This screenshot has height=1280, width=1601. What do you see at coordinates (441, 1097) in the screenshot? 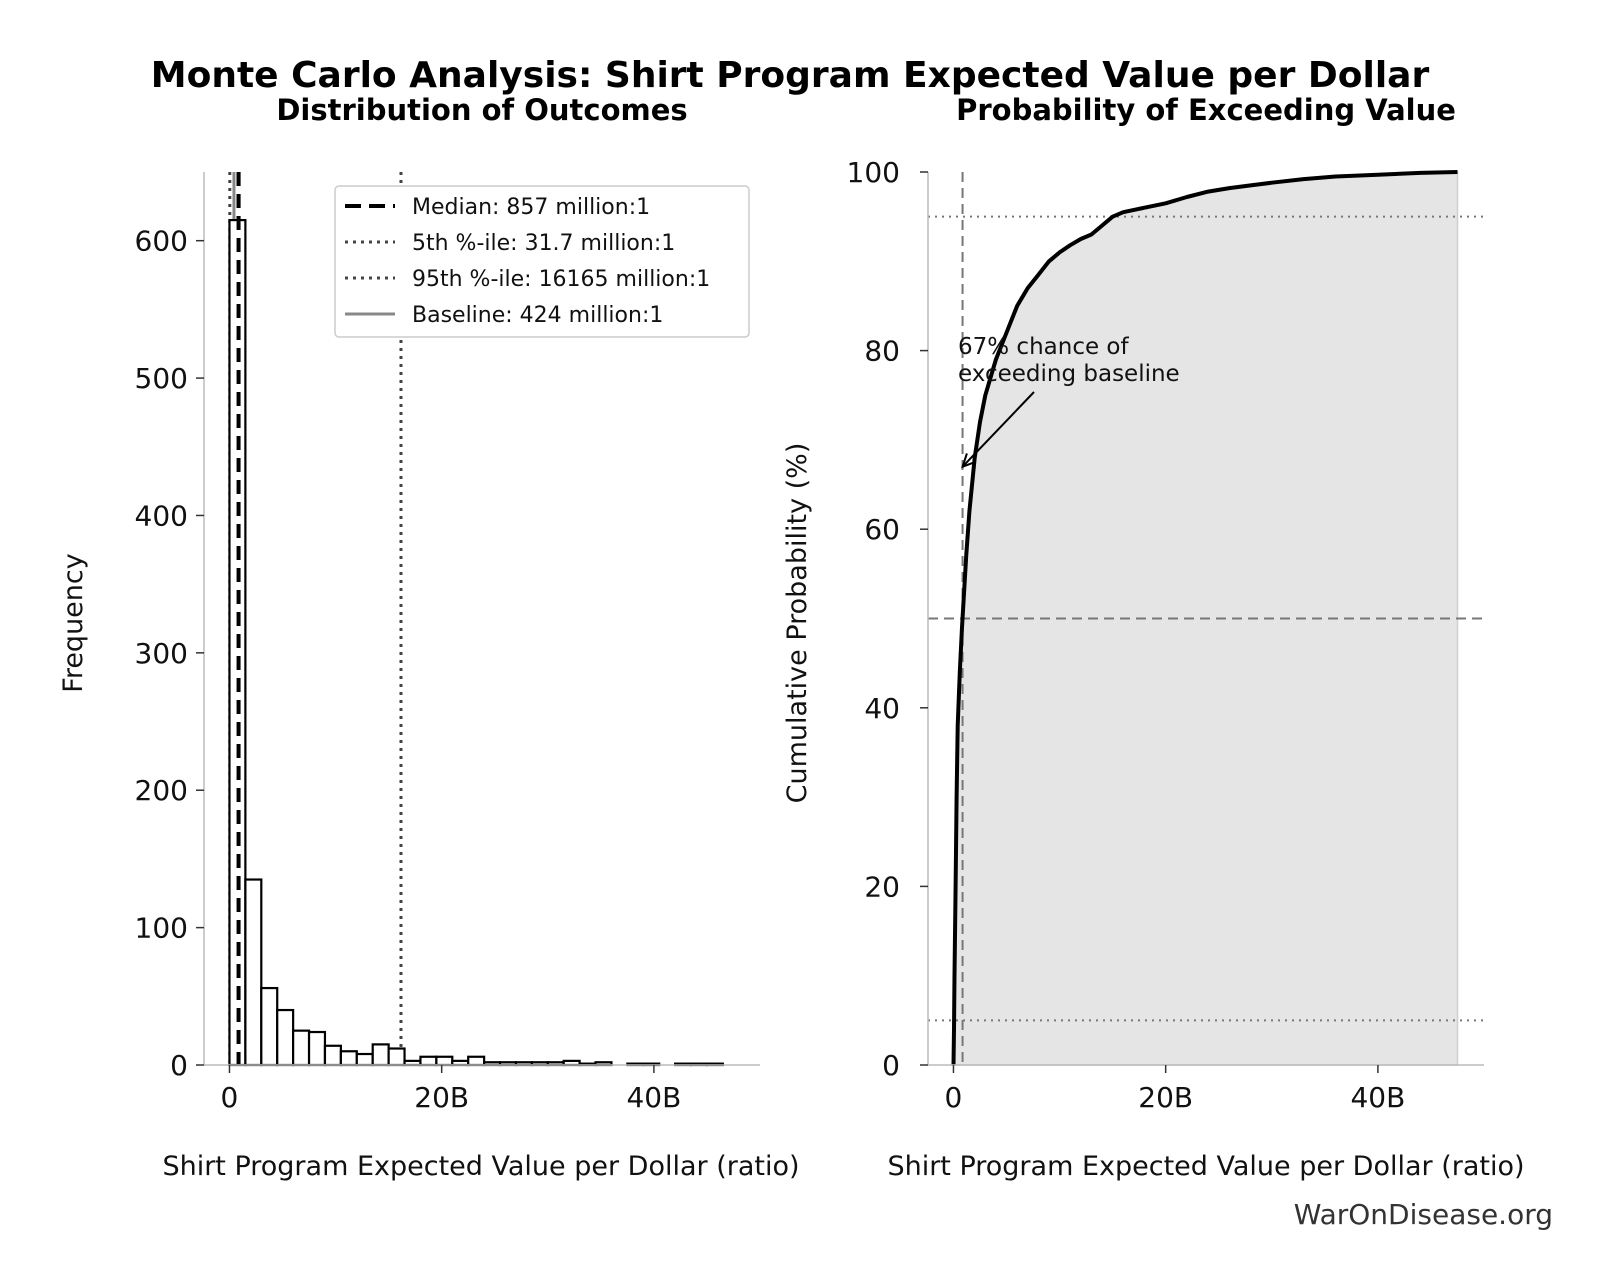
I see `histogram-x-tick-label: 20B` at bounding box center [441, 1097].